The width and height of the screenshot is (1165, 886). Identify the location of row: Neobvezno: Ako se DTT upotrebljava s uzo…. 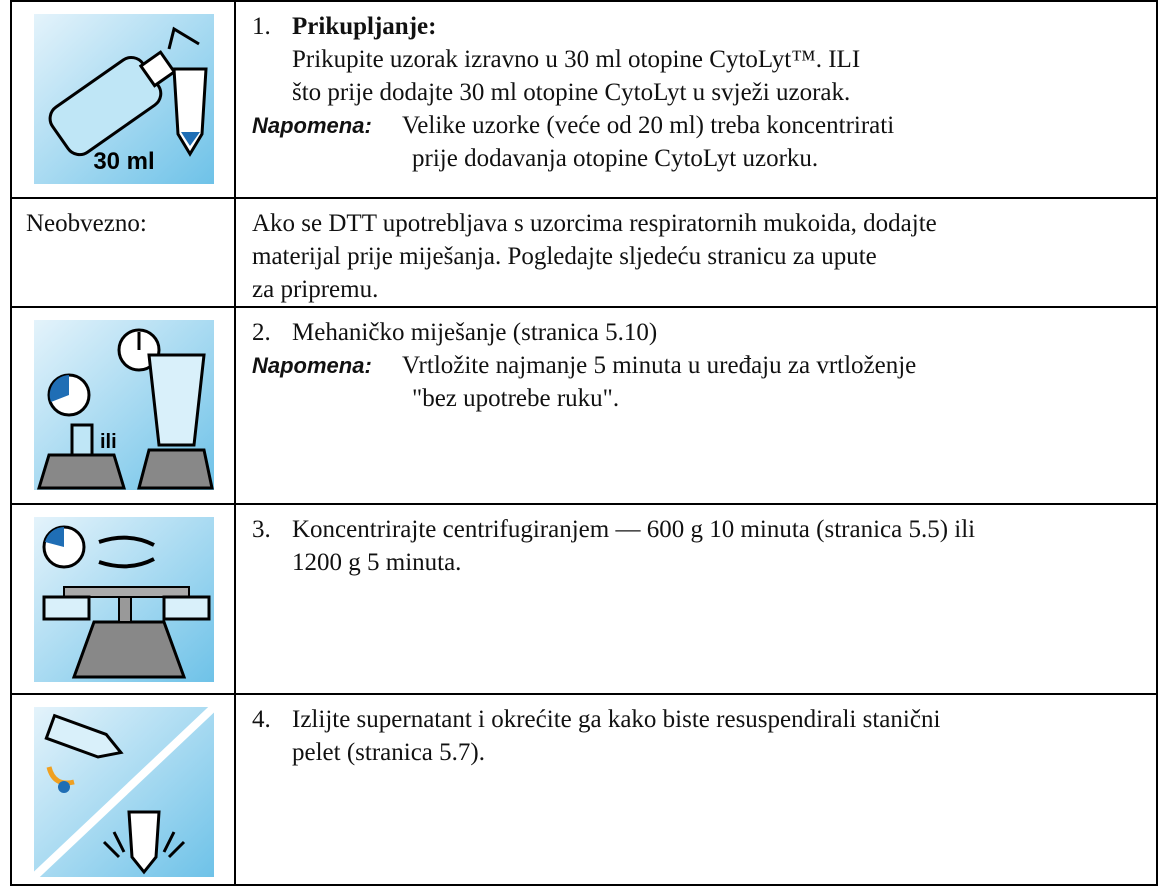
(584, 252).